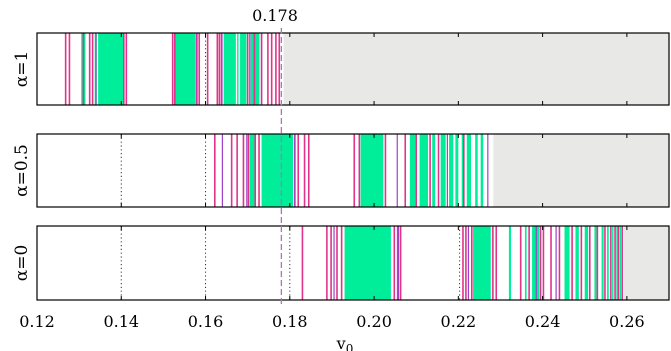 The width and height of the screenshot is (671, 351). I want to click on x-tick-label: 0.16, so click(206, 321).